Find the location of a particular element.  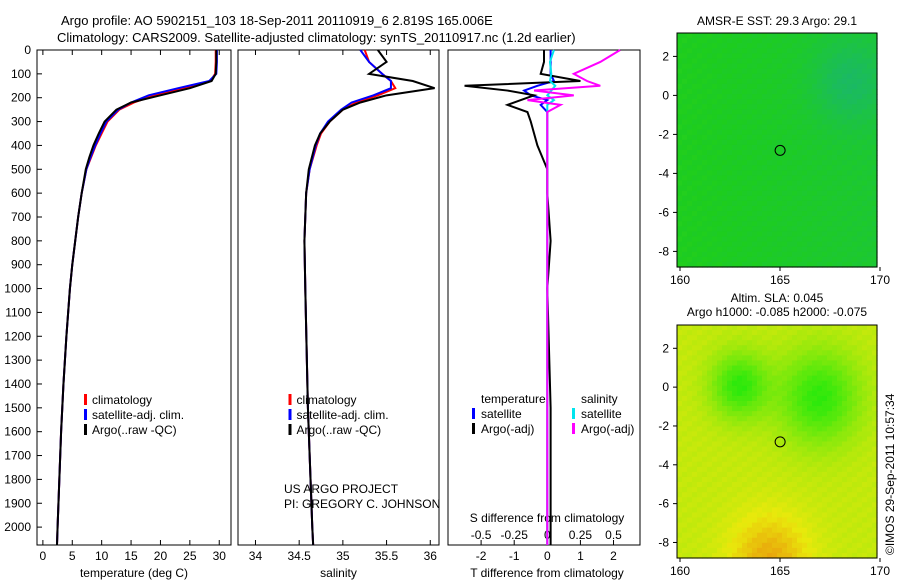

x-tick-label: 160 is located at coordinates (680, 571).